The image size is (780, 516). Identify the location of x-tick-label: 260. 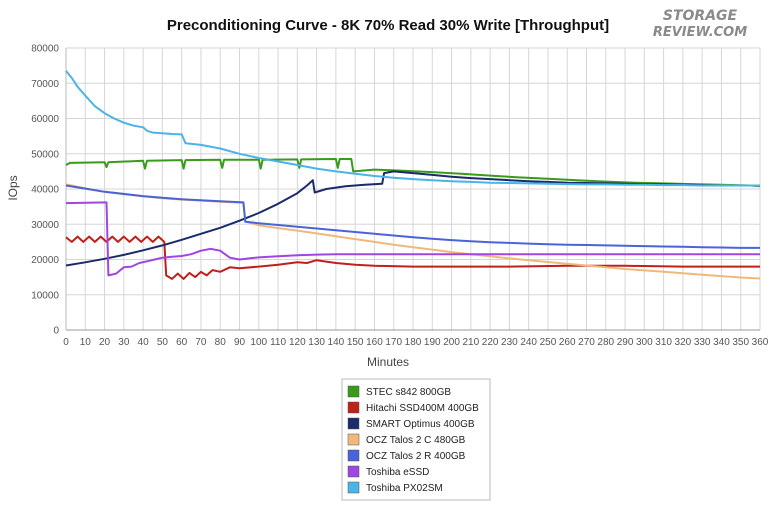
(567, 342).